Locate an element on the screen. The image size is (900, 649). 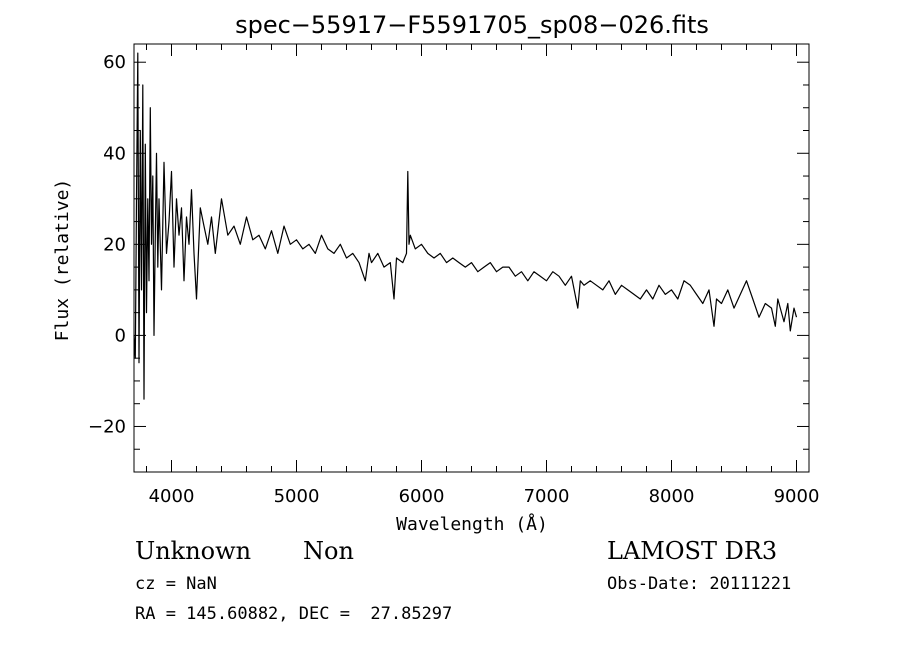
x-tick-label: 5000 is located at coordinates (297, 496).